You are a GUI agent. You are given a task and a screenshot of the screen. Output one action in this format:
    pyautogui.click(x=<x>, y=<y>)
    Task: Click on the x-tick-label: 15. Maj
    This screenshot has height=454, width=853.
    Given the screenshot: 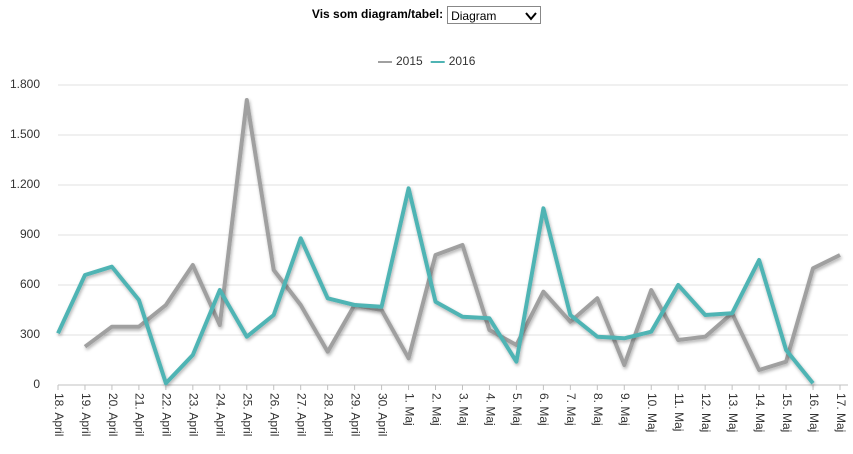 What is the action you would take?
    pyautogui.click(x=787, y=412)
    